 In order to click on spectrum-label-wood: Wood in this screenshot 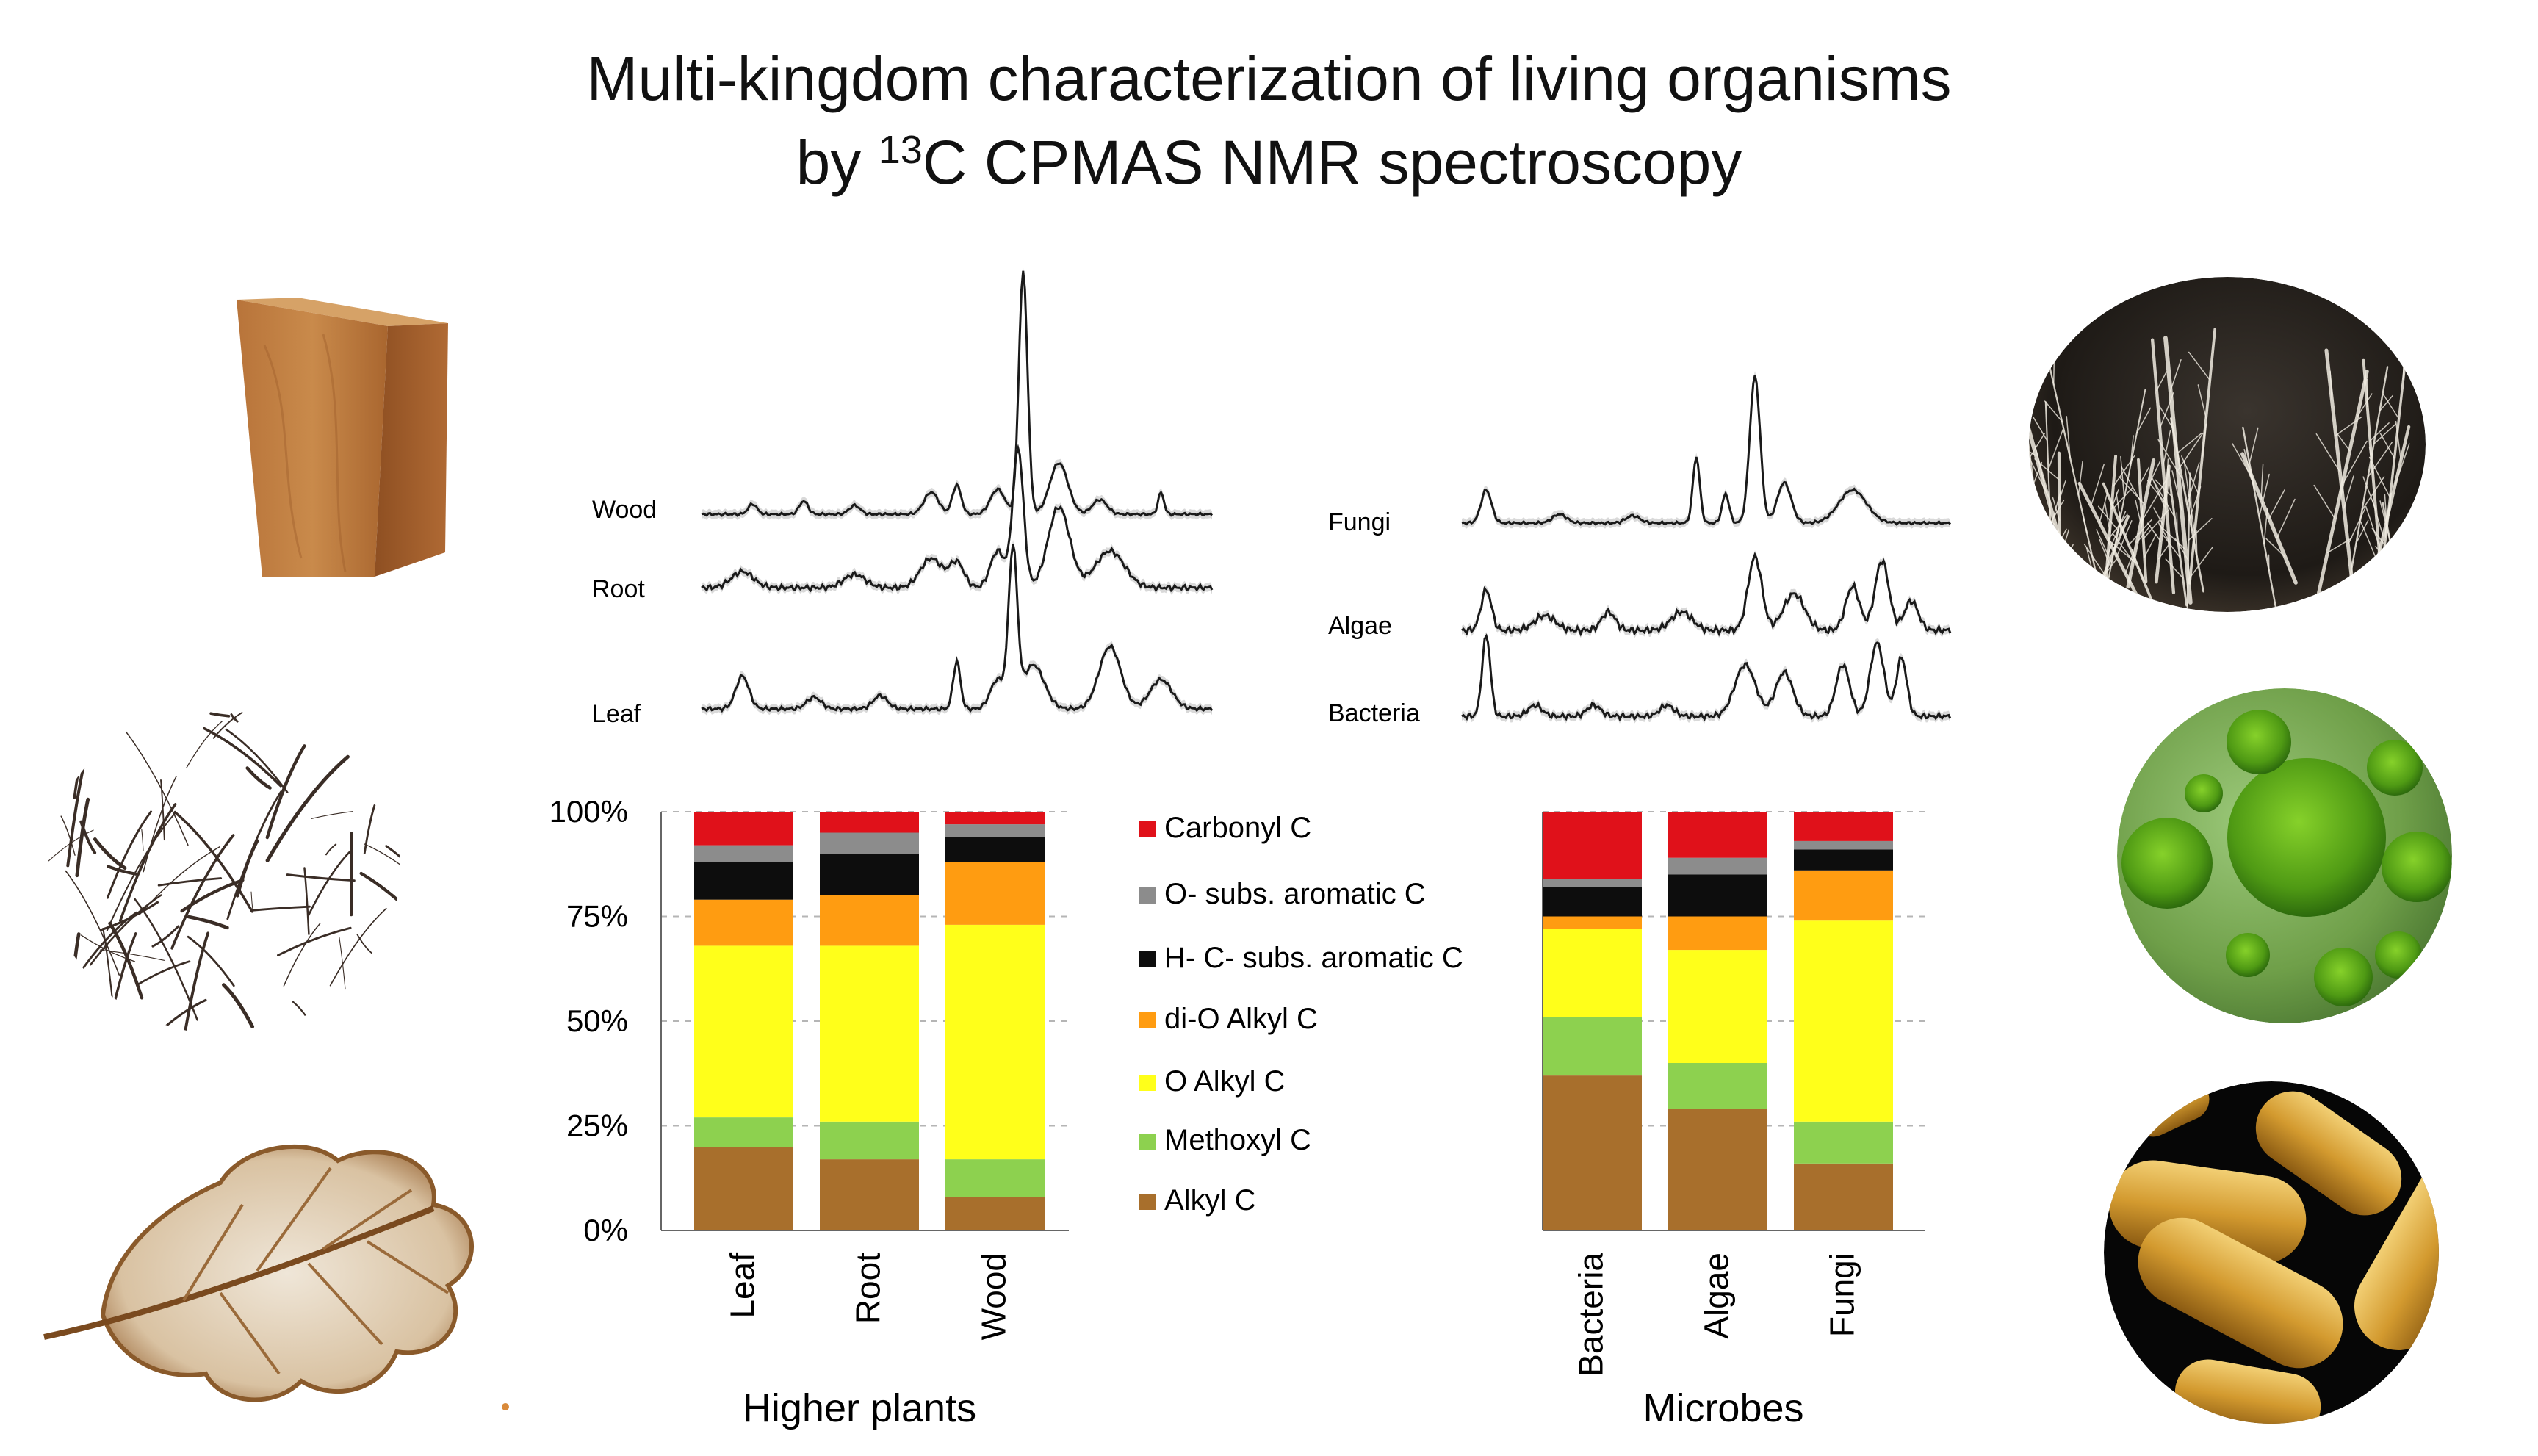, I will do `click(624, 510)`.